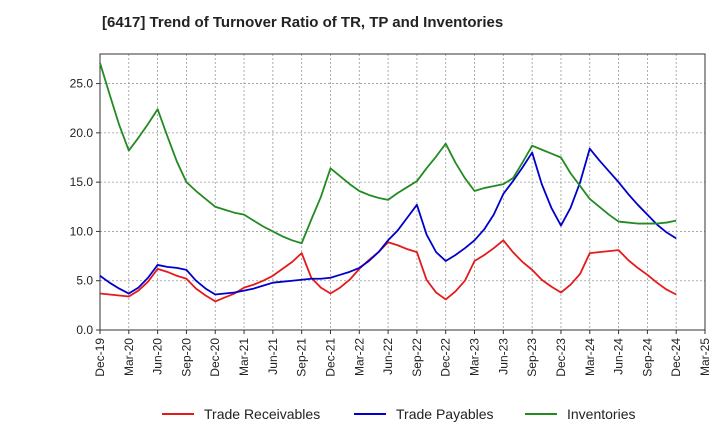  Describe the element at coordinates (84, 281) in the screenshot. I see `y-tick-label: 5.0` at that location.